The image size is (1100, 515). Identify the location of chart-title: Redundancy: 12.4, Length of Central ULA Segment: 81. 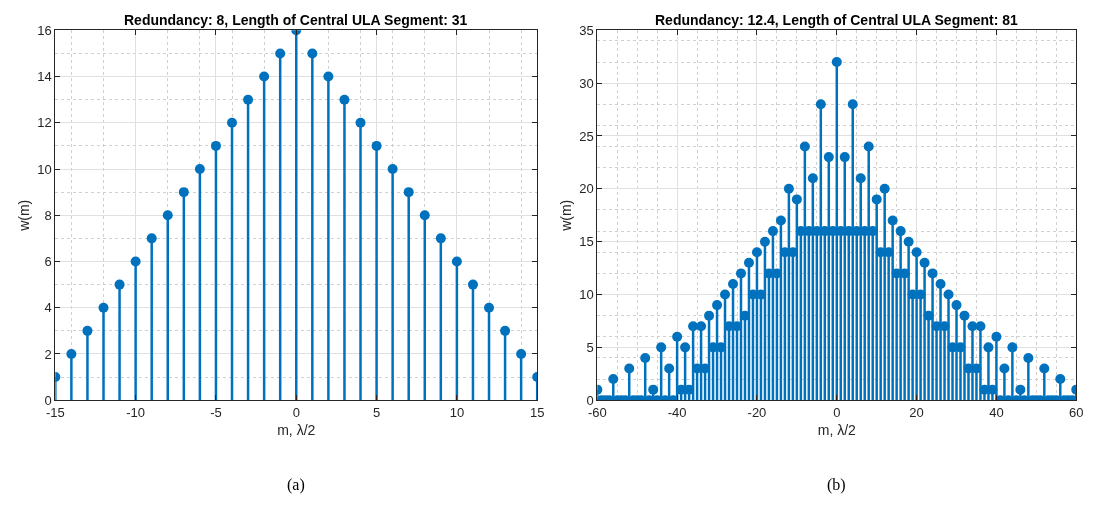
(836, 20).